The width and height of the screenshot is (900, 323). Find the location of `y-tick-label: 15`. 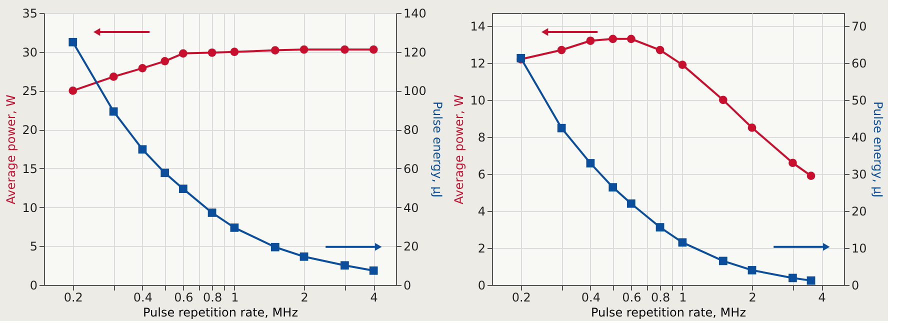

y-tick-label: 15 is located at coordinates (30, 169).